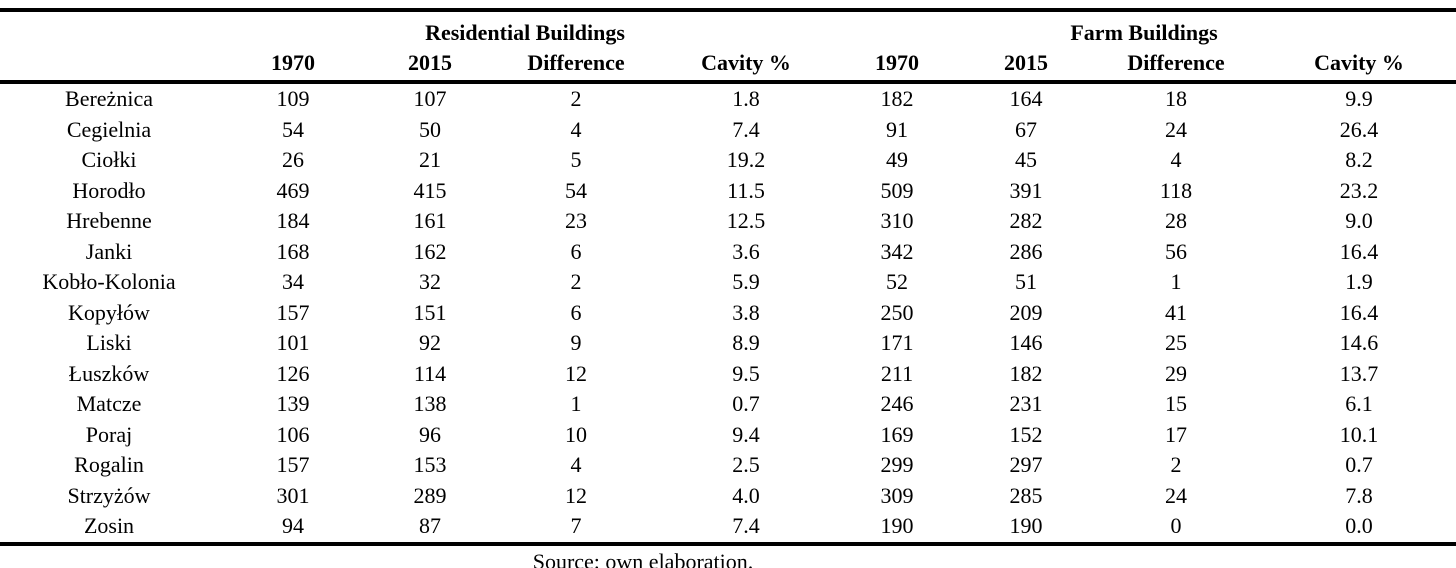 This screenshot has width=1456, height=568. I want to click on table-row: Janki 168 162 6 3.6 342 286 56 16.4, so click(728, 252).